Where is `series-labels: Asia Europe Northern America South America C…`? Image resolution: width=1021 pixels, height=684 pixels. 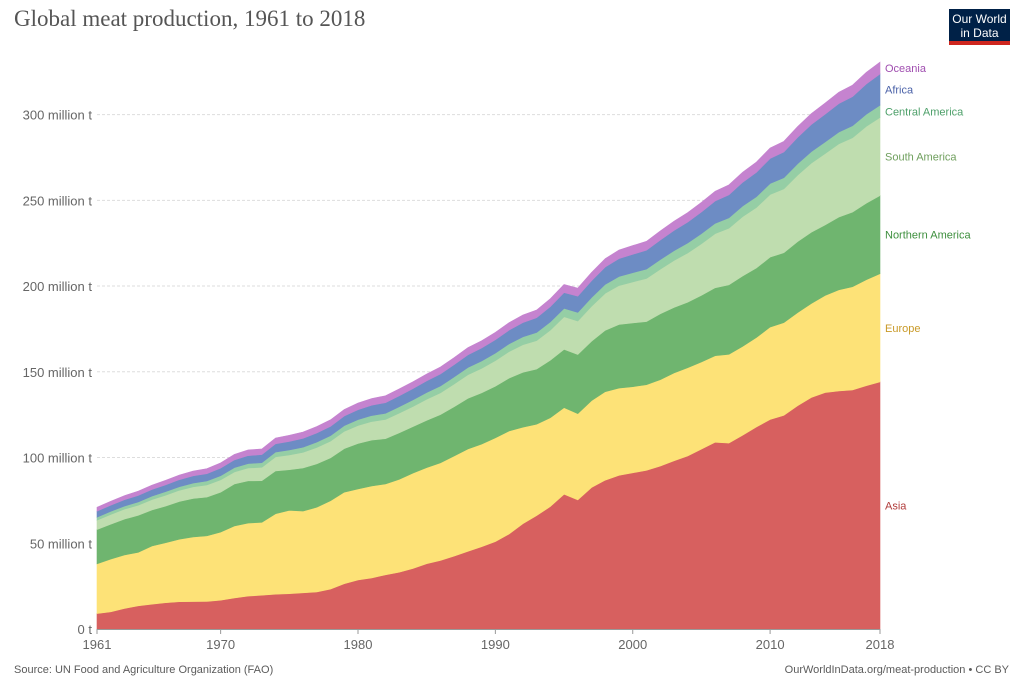
series-labels: Asia Europe Northern America South America C… is located at coordinates (928, 287).